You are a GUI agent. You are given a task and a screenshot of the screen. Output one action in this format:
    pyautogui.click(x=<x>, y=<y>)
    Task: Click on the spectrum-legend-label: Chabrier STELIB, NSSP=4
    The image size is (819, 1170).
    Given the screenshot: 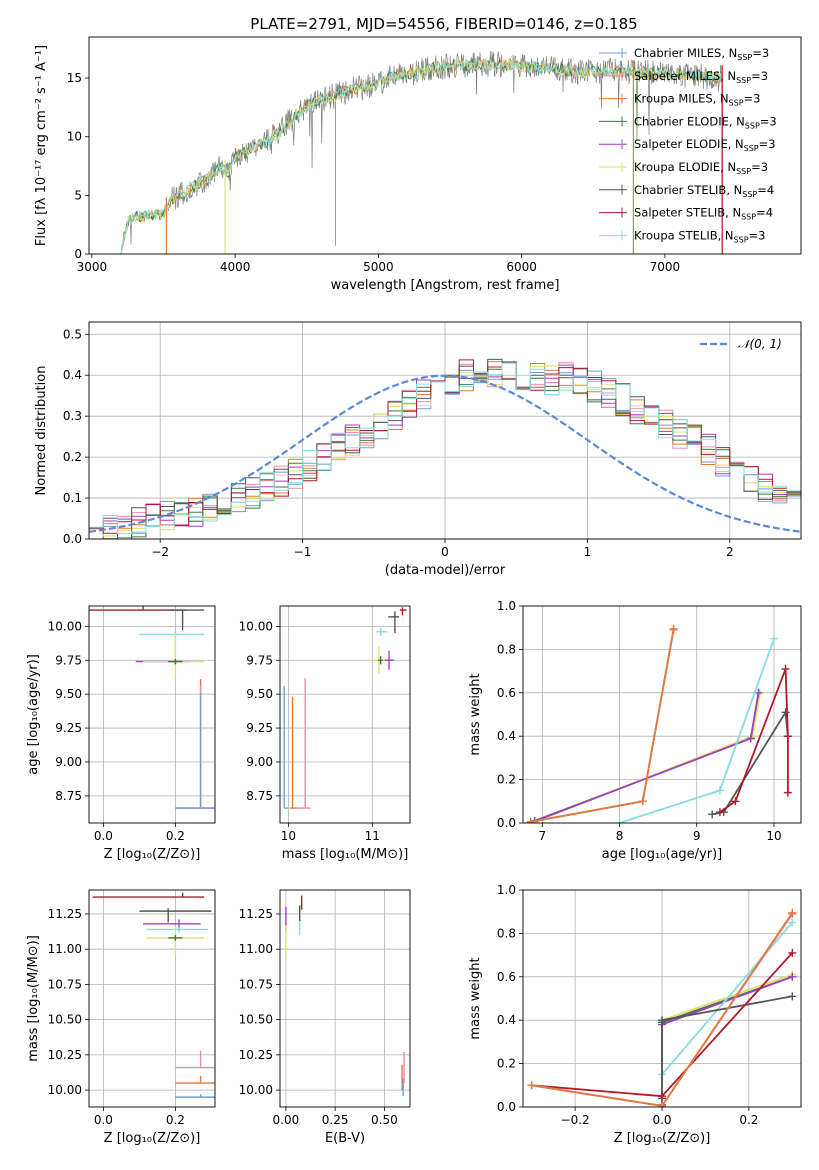 What is the action you would take?
    pyautogui.click(x=704, y=191)
    